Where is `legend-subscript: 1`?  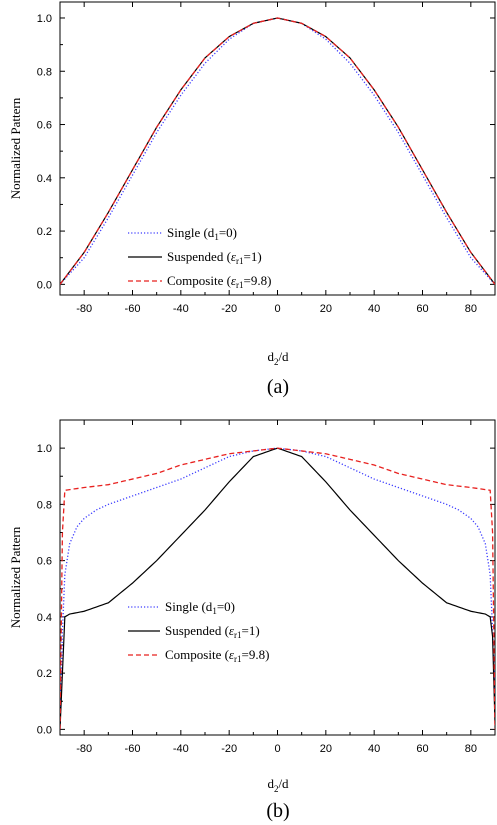
legend-subscript: 1 is located at coordinates (214, 611).